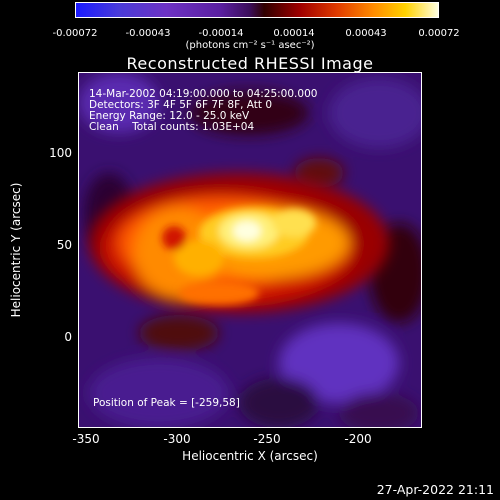  I want to click on energy-range-label: Energy Range: 12.0 - 25.0 keV, so click(169, 116).